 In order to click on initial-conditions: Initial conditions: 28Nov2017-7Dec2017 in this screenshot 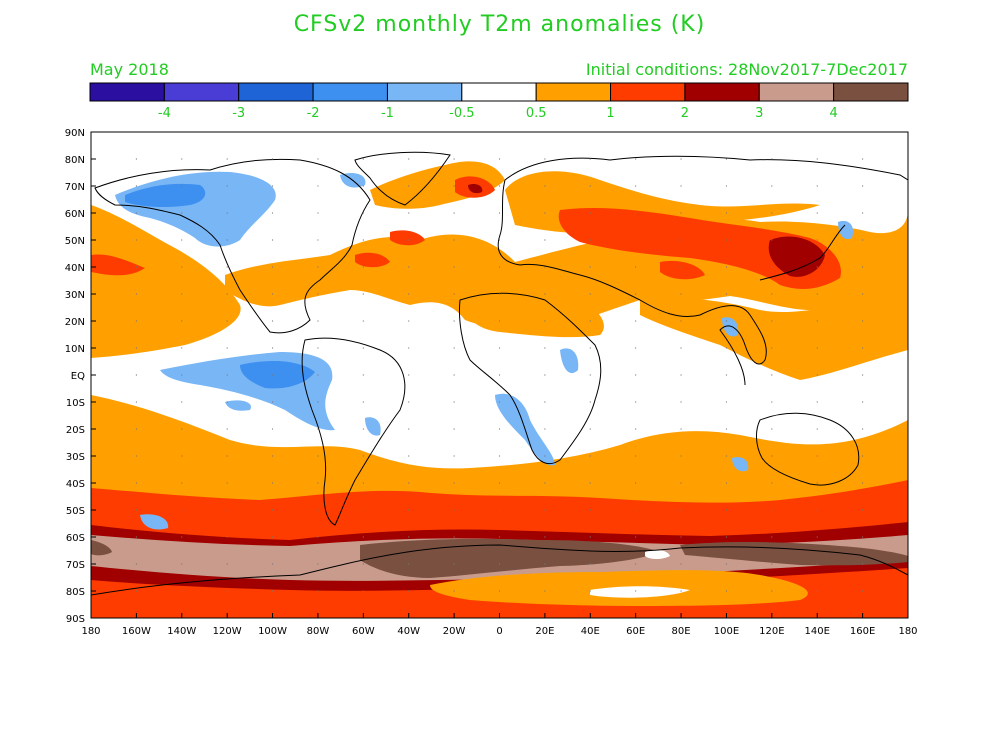, I will do `click(746, 69)`.